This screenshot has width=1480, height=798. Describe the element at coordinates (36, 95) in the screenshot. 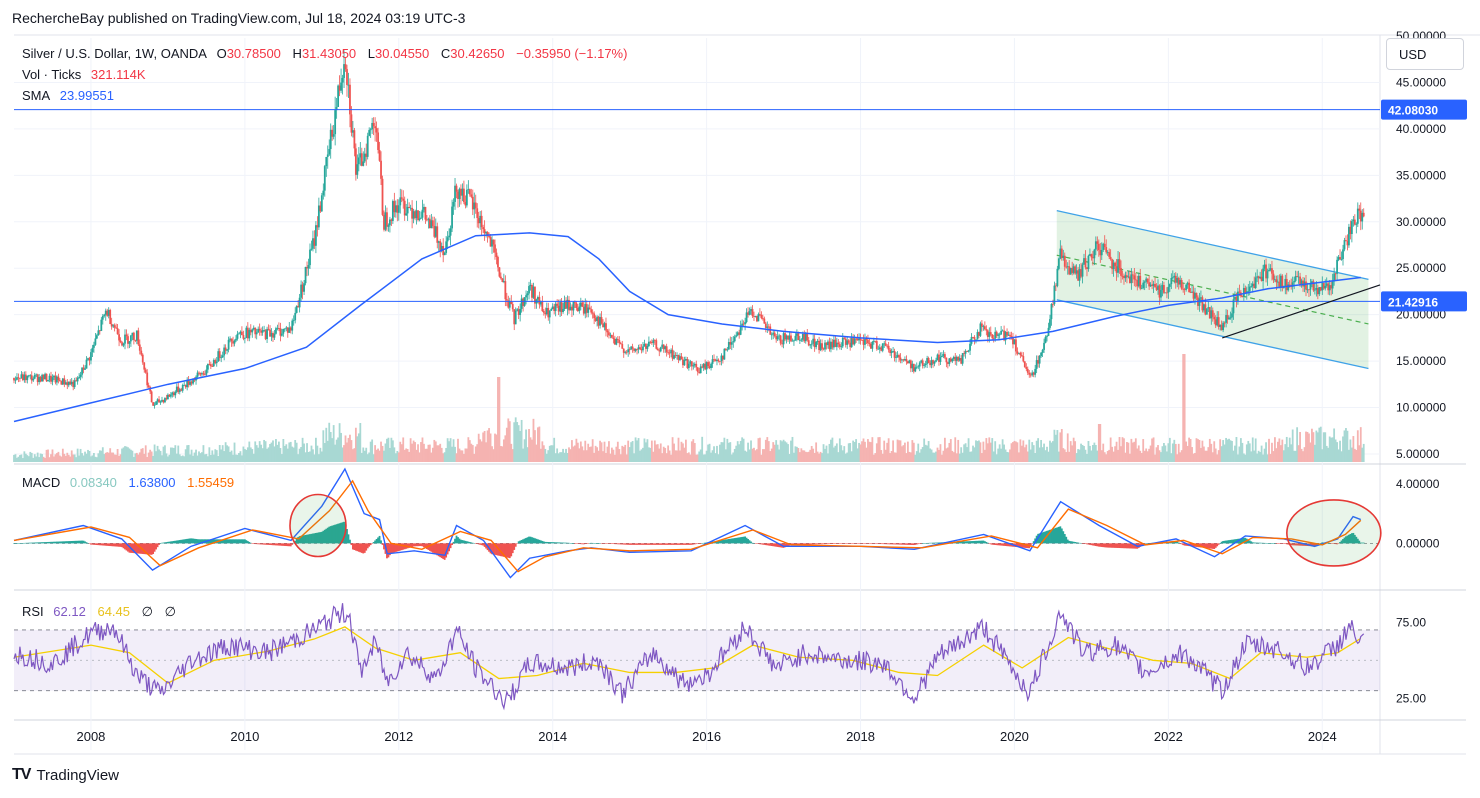

I see `sma-label: SMA` at that location.